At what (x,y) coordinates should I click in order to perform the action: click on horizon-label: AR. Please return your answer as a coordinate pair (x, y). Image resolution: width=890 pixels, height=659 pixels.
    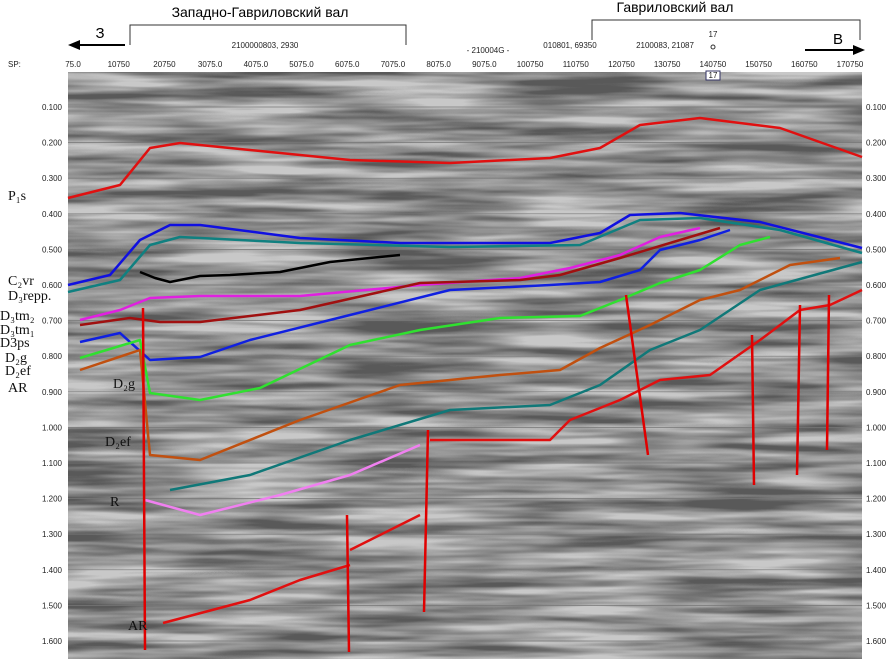
    Looking at the image, I should click on (18, 388).